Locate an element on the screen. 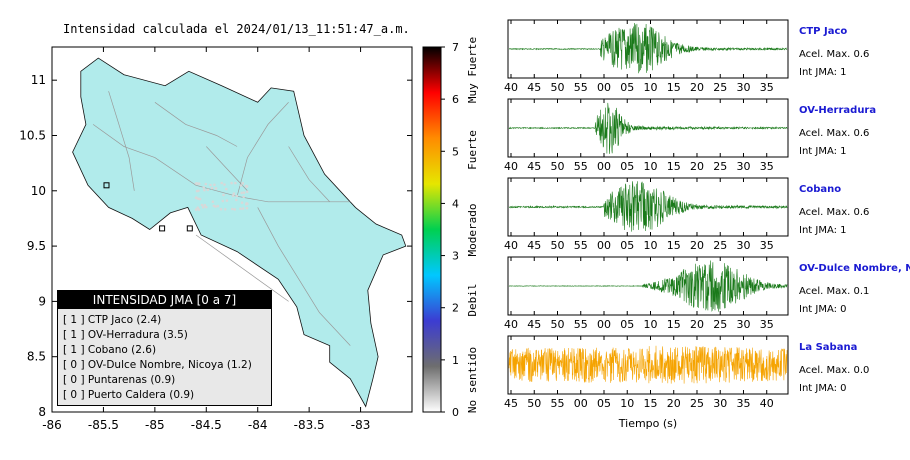 The image size is (910, 460). x-tick-label: -83.5 is located at coordinates (309, 425).